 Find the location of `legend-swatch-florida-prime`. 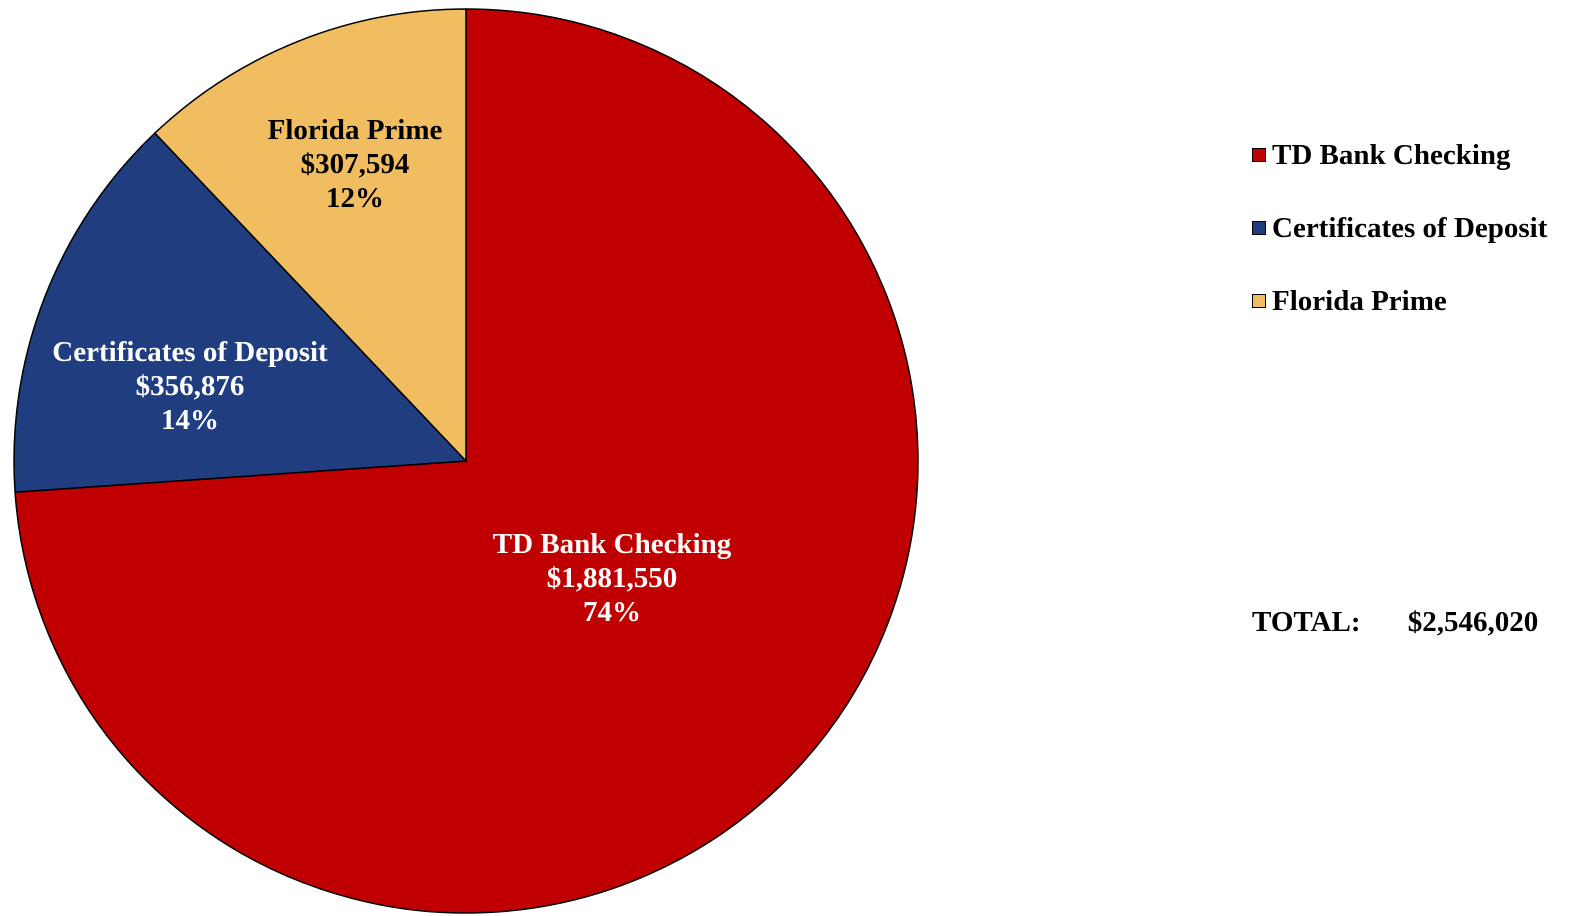

legend-swatch-florida-prime is located at coordinates (1259, 301).